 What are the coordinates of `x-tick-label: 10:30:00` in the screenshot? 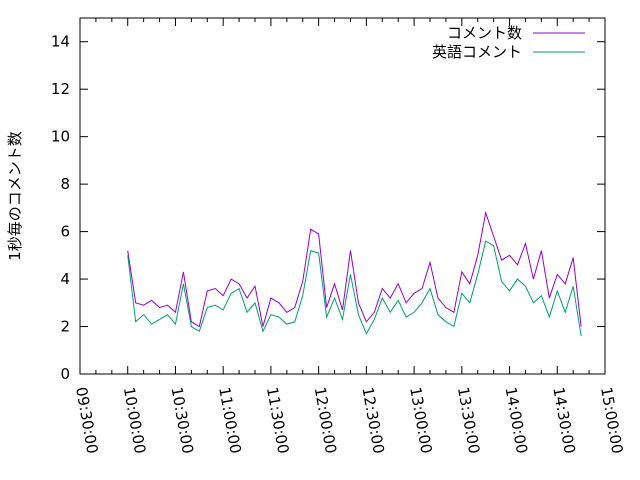 It's located at (182, 420).